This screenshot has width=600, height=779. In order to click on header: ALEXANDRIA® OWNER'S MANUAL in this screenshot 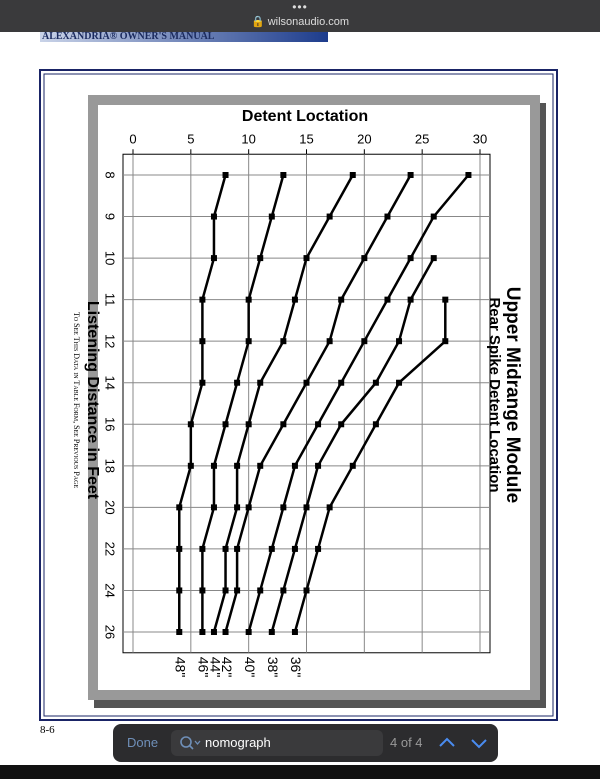, I will do `click(128, 36)`.